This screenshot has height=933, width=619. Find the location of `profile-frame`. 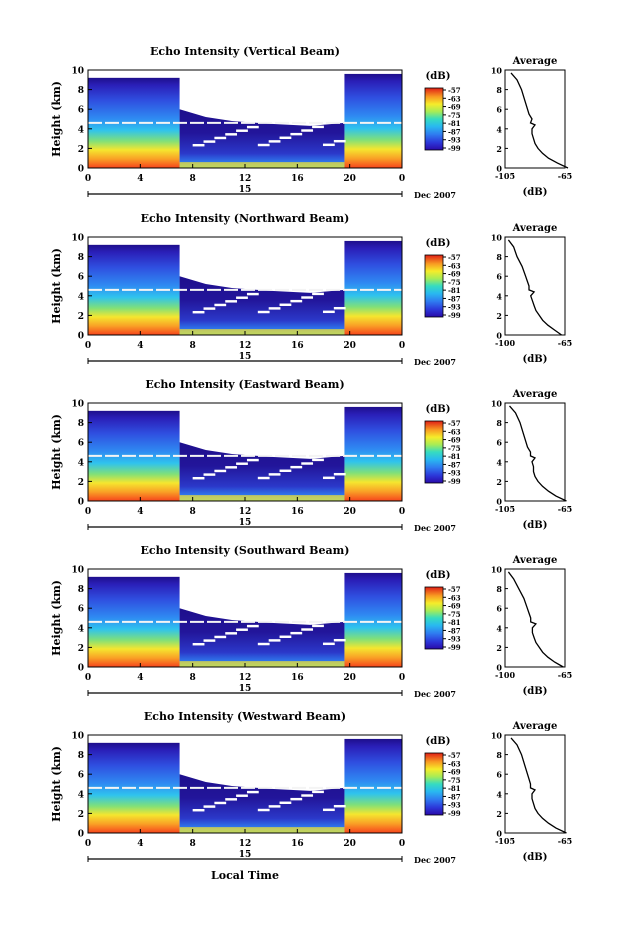

profile-frame is located at coordinates (535, 618).